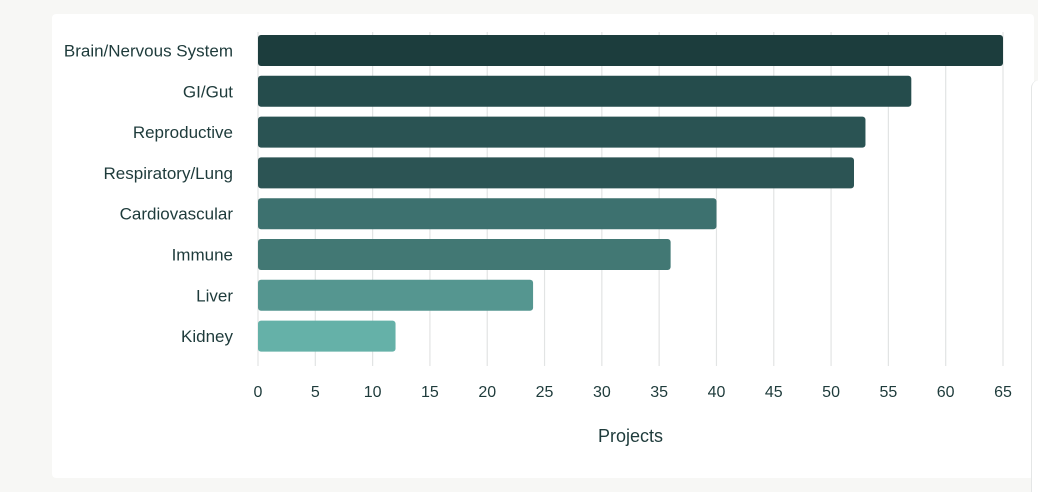 Image resolution: width=1038 pixels, height=492 pixels. I want to click on x-tick-label: 25, so click(545, 392).